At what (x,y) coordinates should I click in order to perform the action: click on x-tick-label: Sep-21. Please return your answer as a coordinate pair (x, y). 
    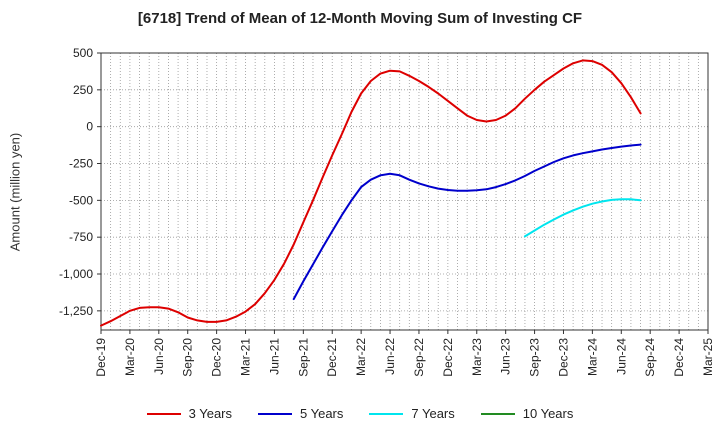
    Looking at the image, I should click on (303, 357).